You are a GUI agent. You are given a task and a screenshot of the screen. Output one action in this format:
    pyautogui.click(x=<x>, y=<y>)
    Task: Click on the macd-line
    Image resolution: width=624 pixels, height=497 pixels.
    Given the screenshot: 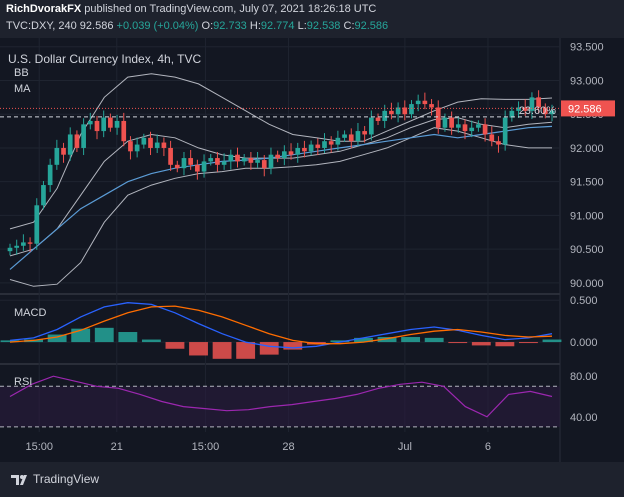 What is the action you would take?
    pyautogui.click(x=281, y=325)
    